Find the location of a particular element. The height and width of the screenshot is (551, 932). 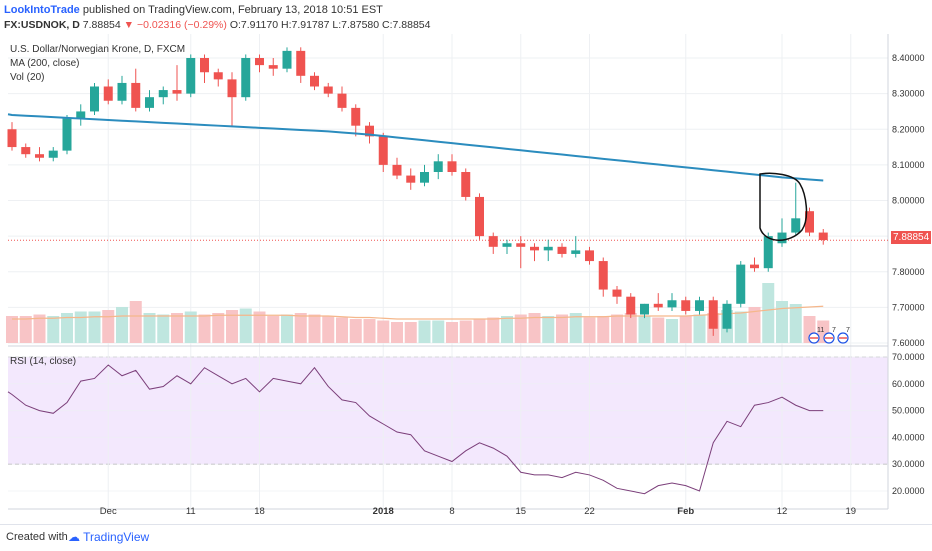

rsi-tick-label: 20.0000 is located at coordinates (908, 491).